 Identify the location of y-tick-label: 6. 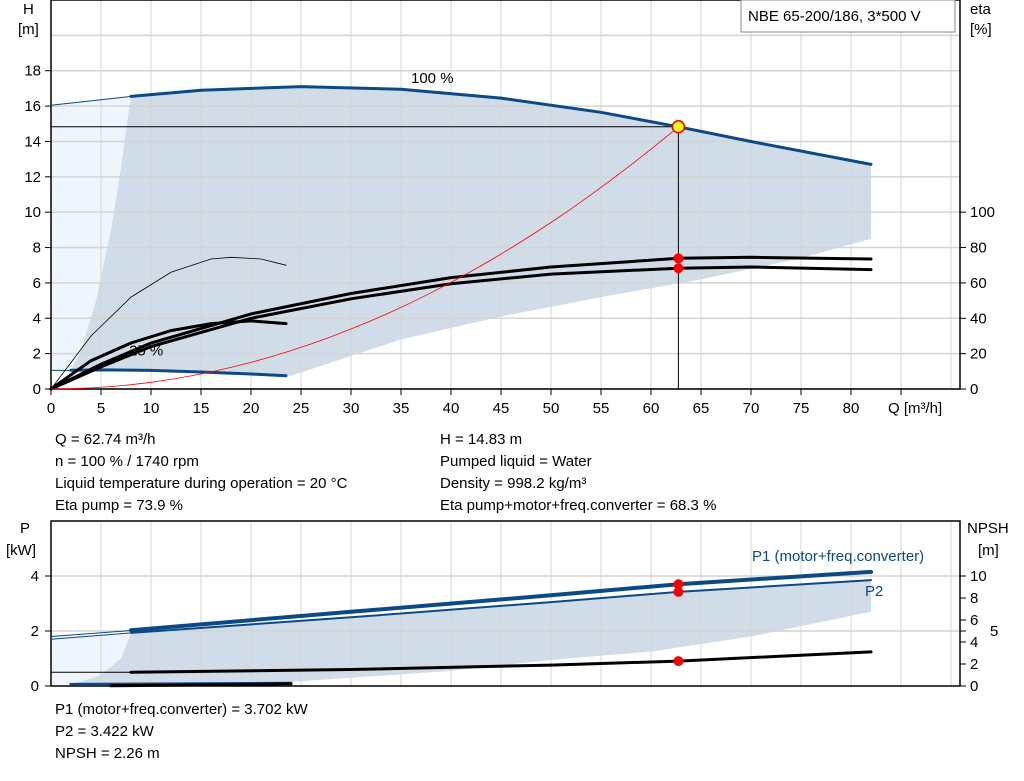
(37, 283).